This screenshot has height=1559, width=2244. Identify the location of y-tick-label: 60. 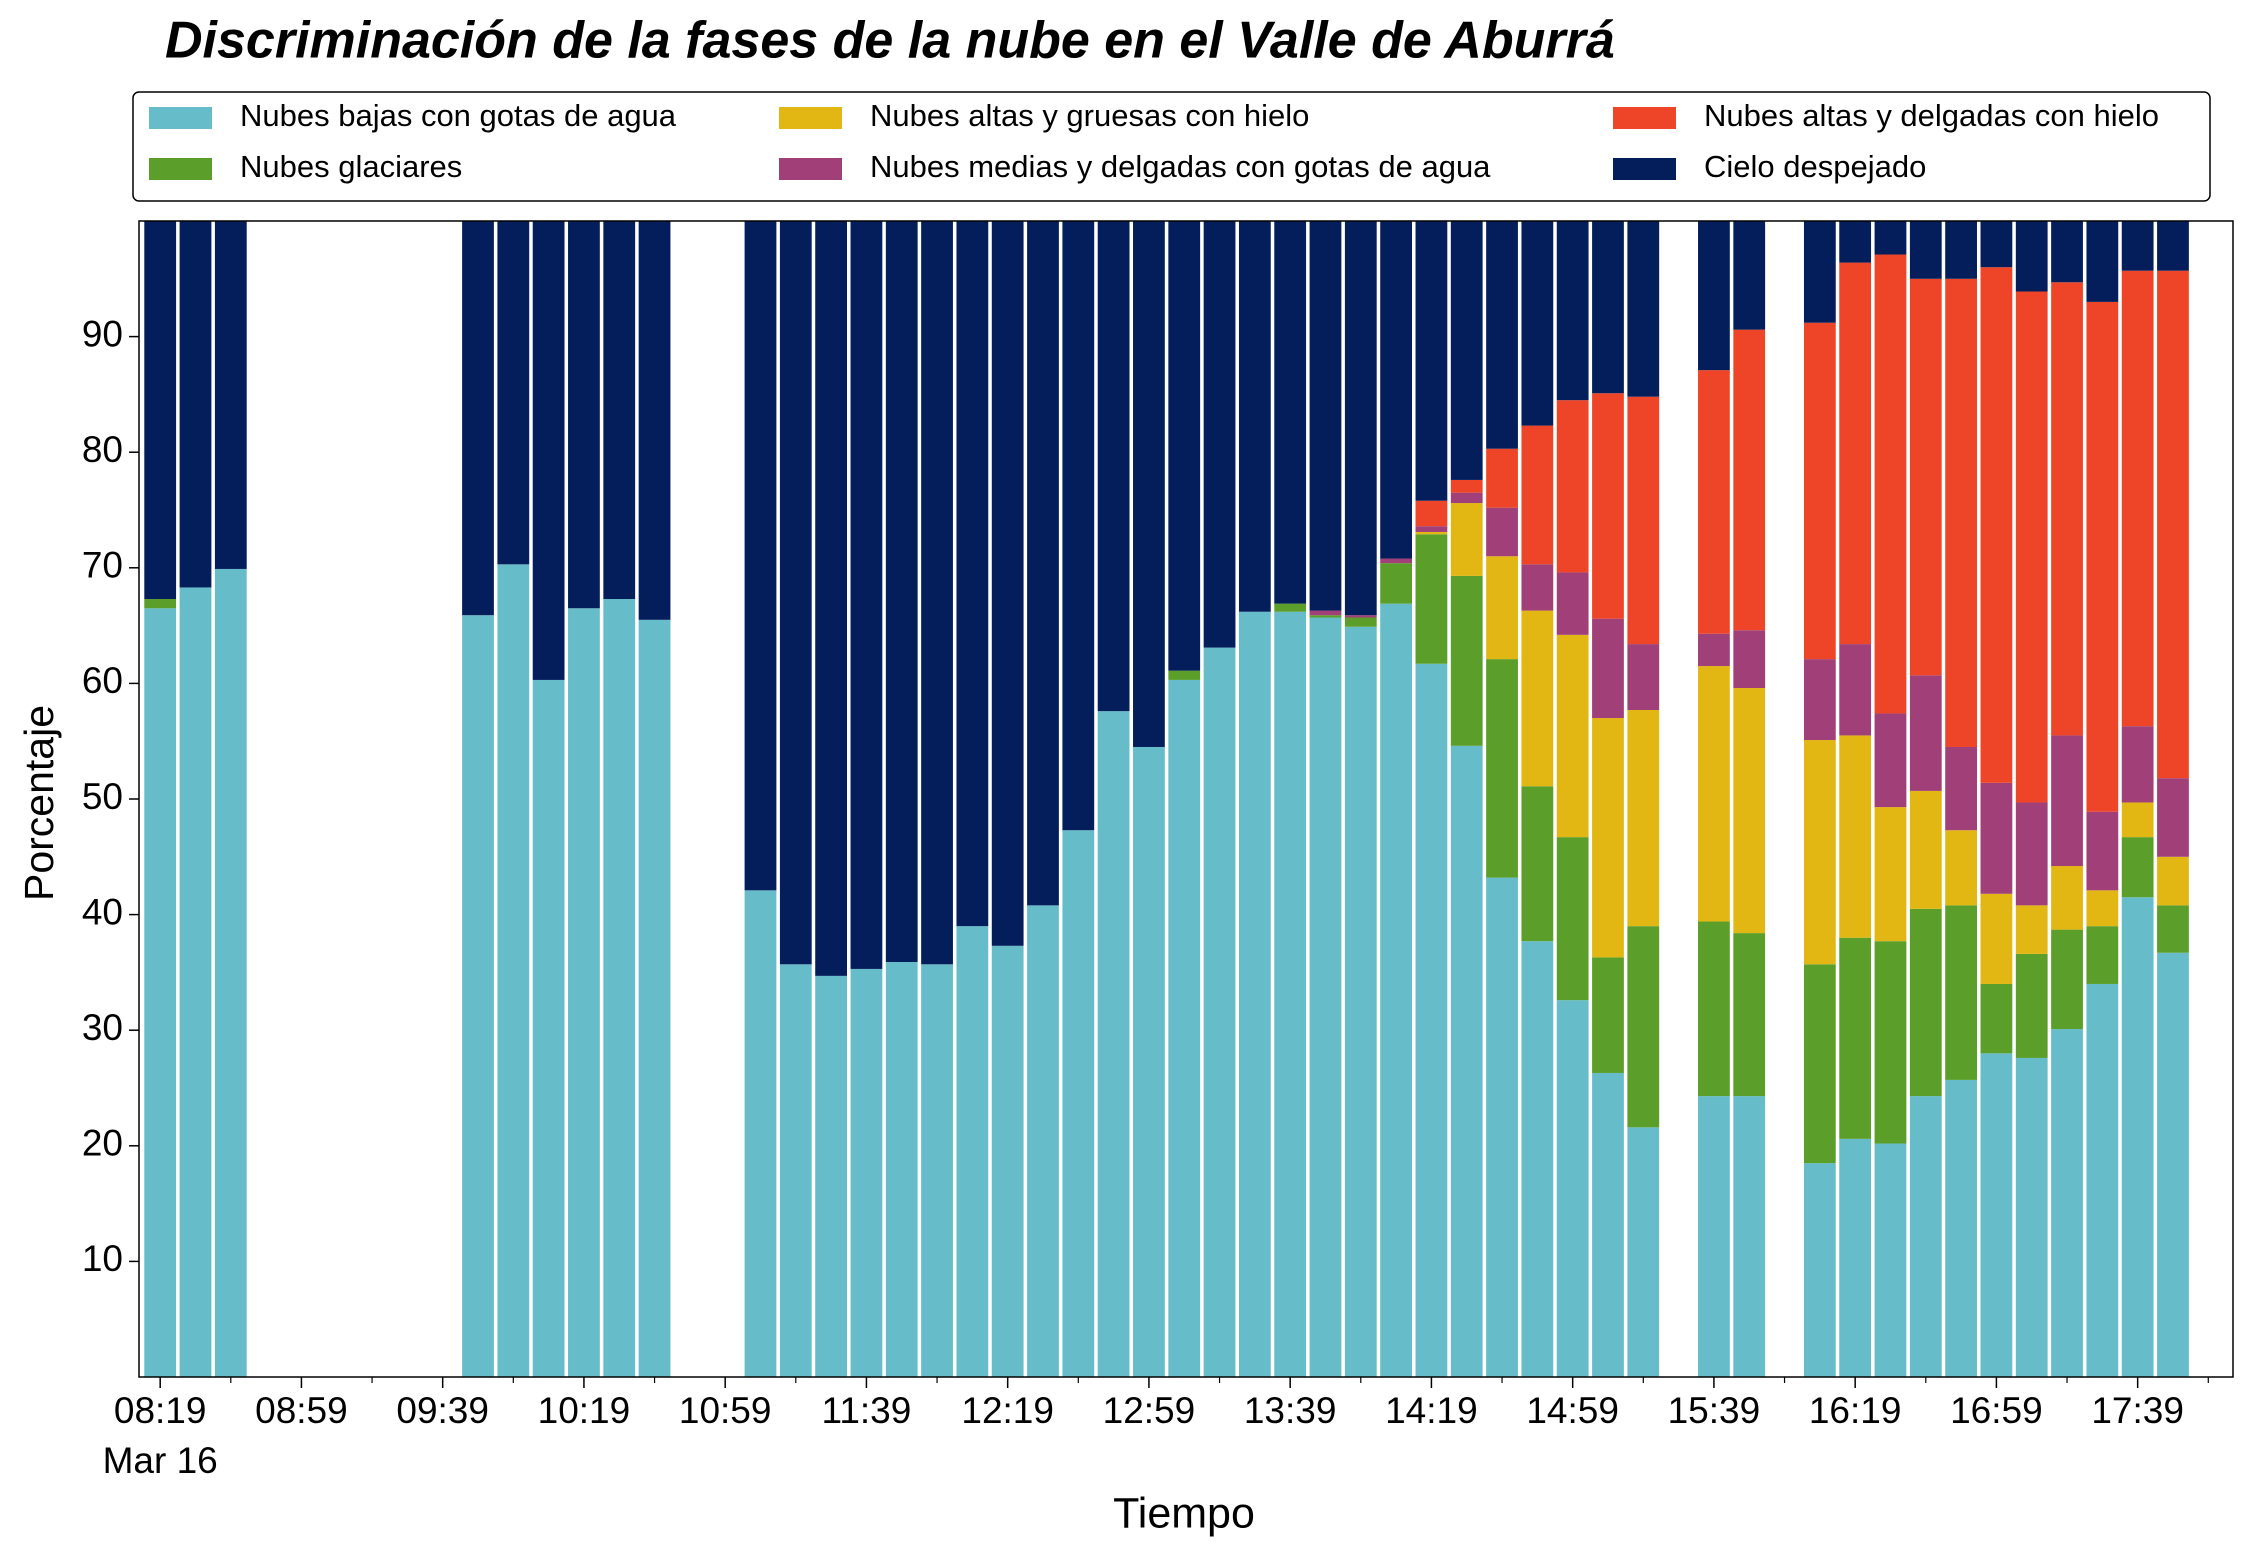
(102, 680).